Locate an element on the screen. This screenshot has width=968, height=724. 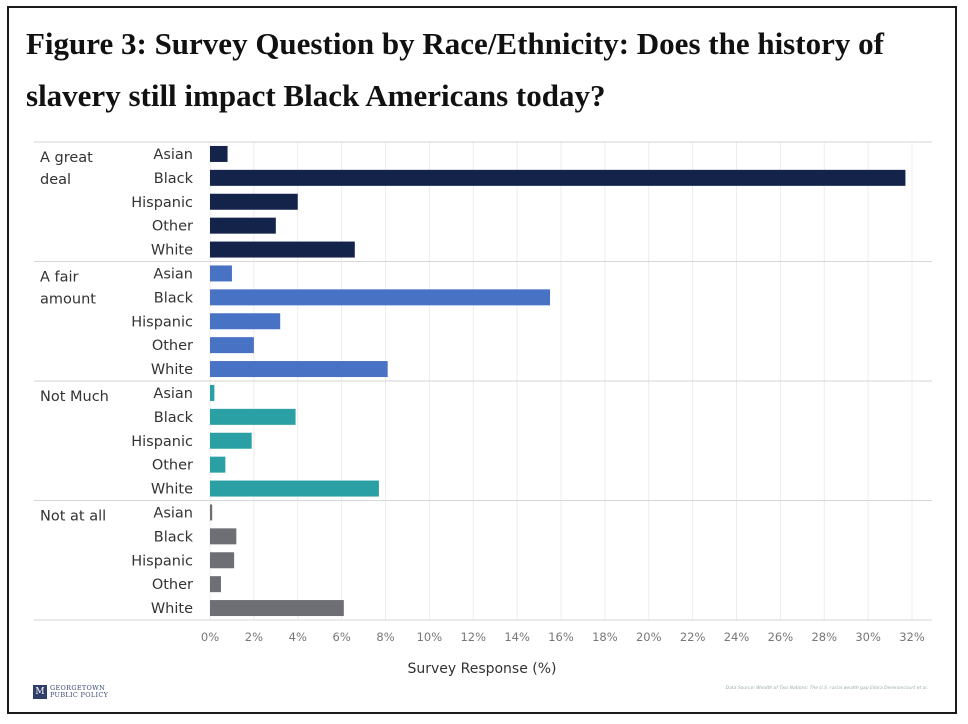
x-tick-label: 16% is located at coordinates (561, 637).